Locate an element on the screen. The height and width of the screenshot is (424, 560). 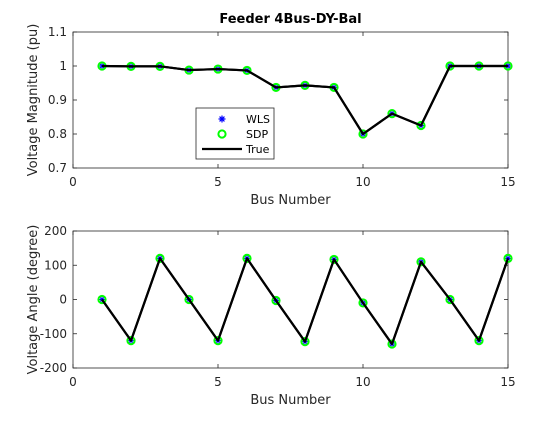
chart-title: Feeder 4Bus-DY-Bal is located at coordinates (290, 19).